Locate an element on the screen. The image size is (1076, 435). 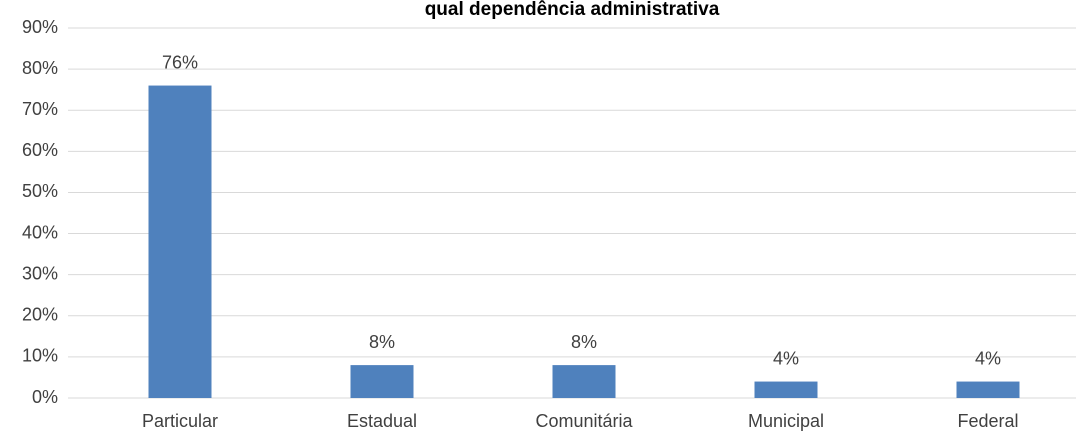
x-tick-label: Municipal is located at coordinates (786, 421).